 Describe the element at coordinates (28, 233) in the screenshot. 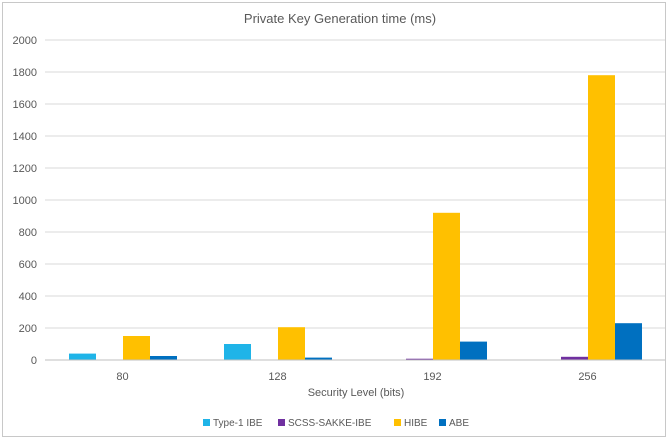

I see `y-tick-label: 800` at that location.